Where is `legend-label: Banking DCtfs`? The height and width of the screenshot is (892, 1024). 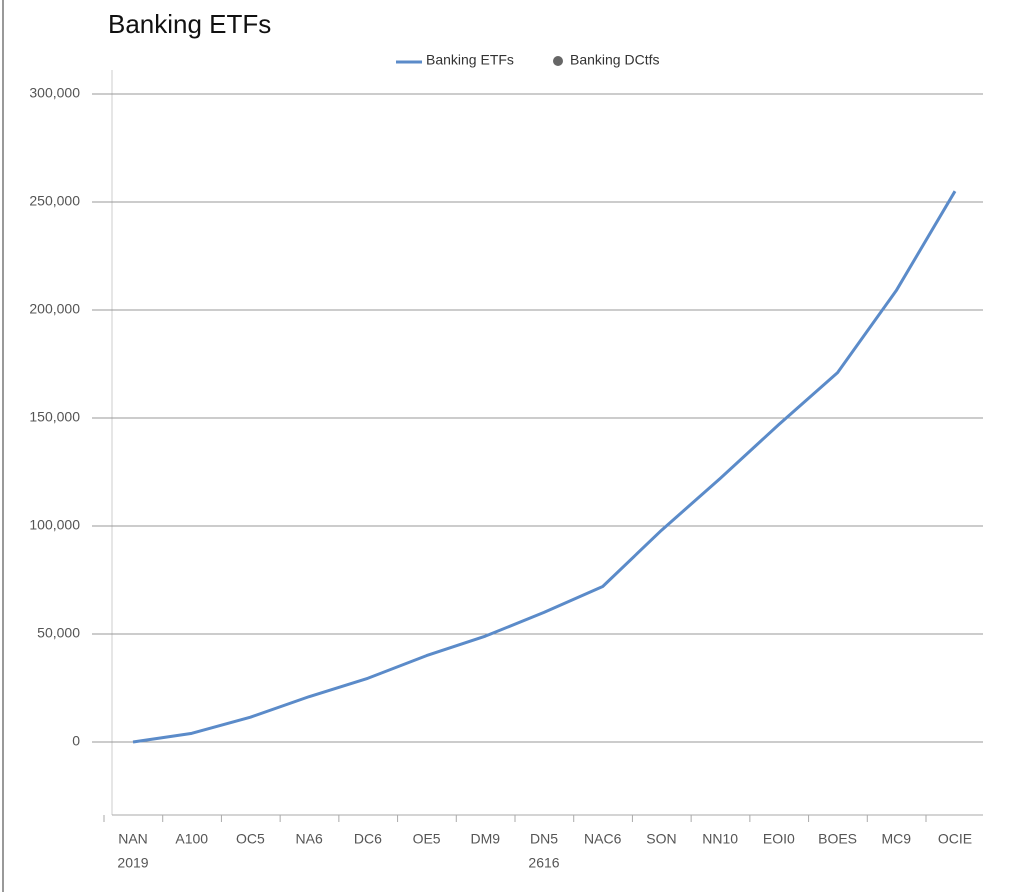
legend-label: Banking DCtfs is located at coordinates (614, 60).